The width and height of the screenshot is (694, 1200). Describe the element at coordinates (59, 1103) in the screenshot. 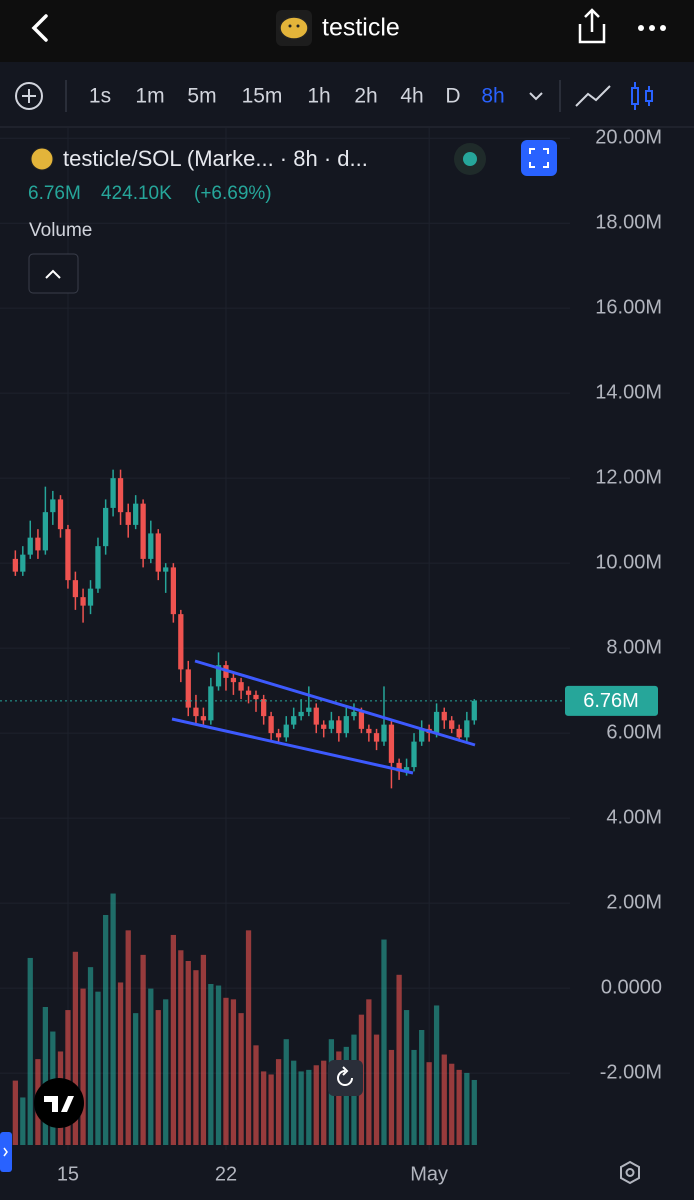

I see `tradingview-logo` at that location.